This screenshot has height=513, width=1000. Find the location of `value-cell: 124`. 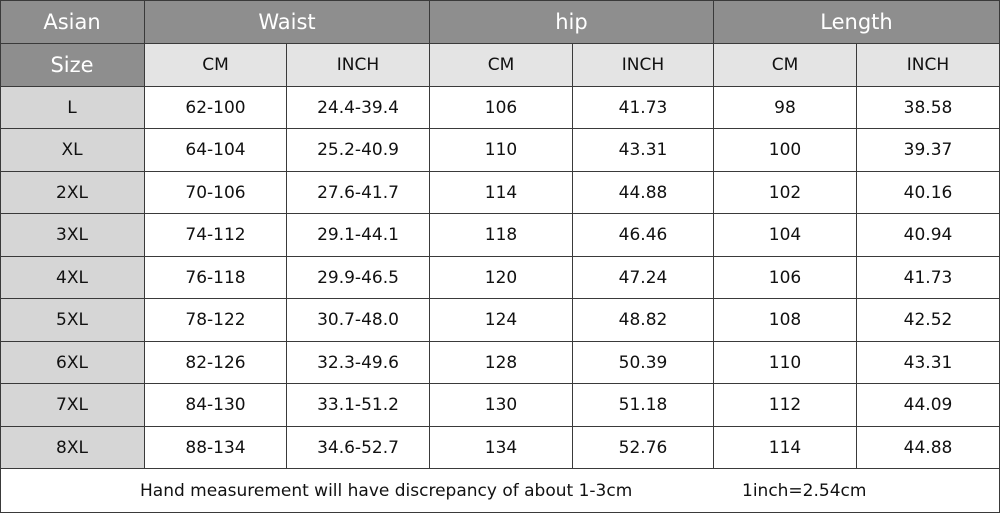

value-cell: 124 is located at coordinates (501, 320).